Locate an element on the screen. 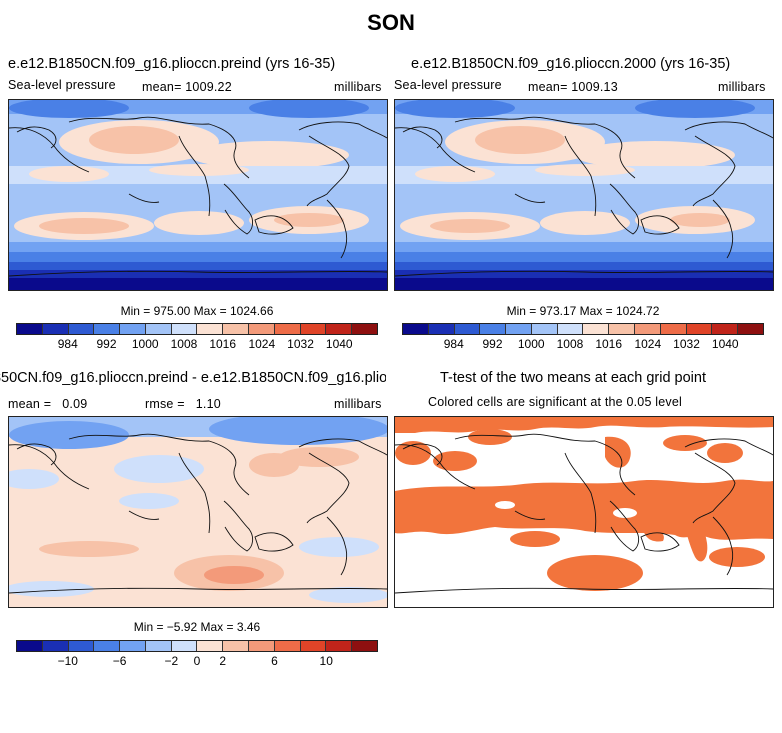  colorbar-tick: −2 is located at coordinates (171, 661).